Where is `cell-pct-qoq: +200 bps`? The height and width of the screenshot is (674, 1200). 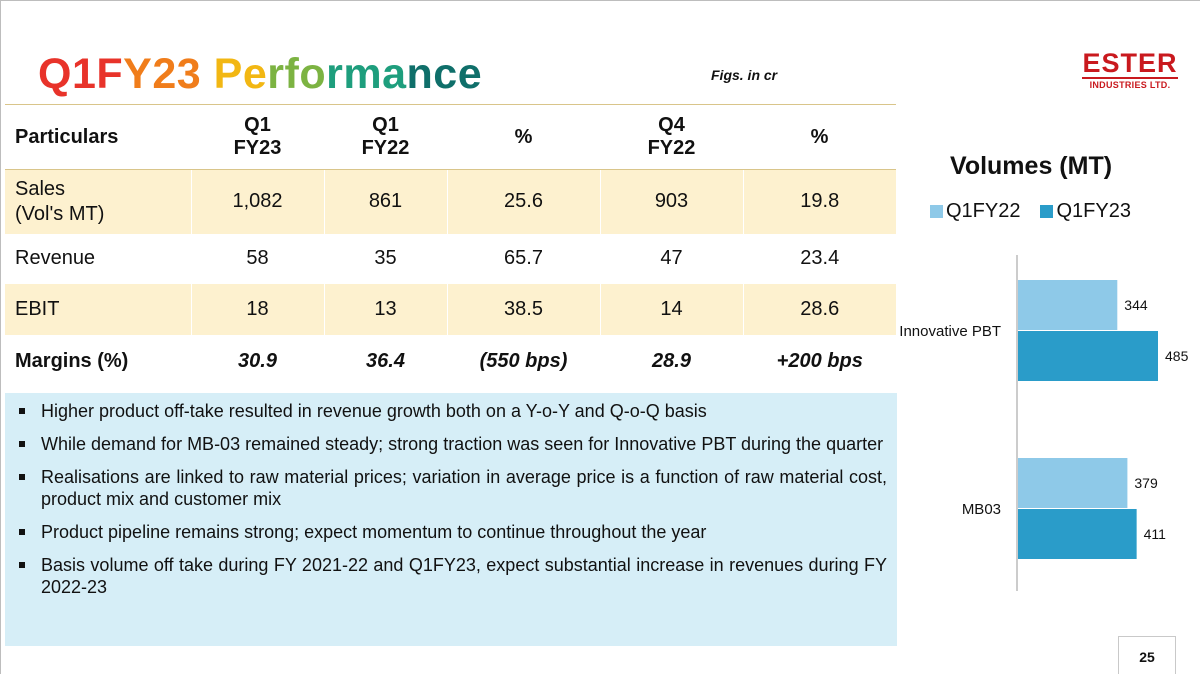
cell-pct-qoq: +200 bps is located at coordinates (819, 361).